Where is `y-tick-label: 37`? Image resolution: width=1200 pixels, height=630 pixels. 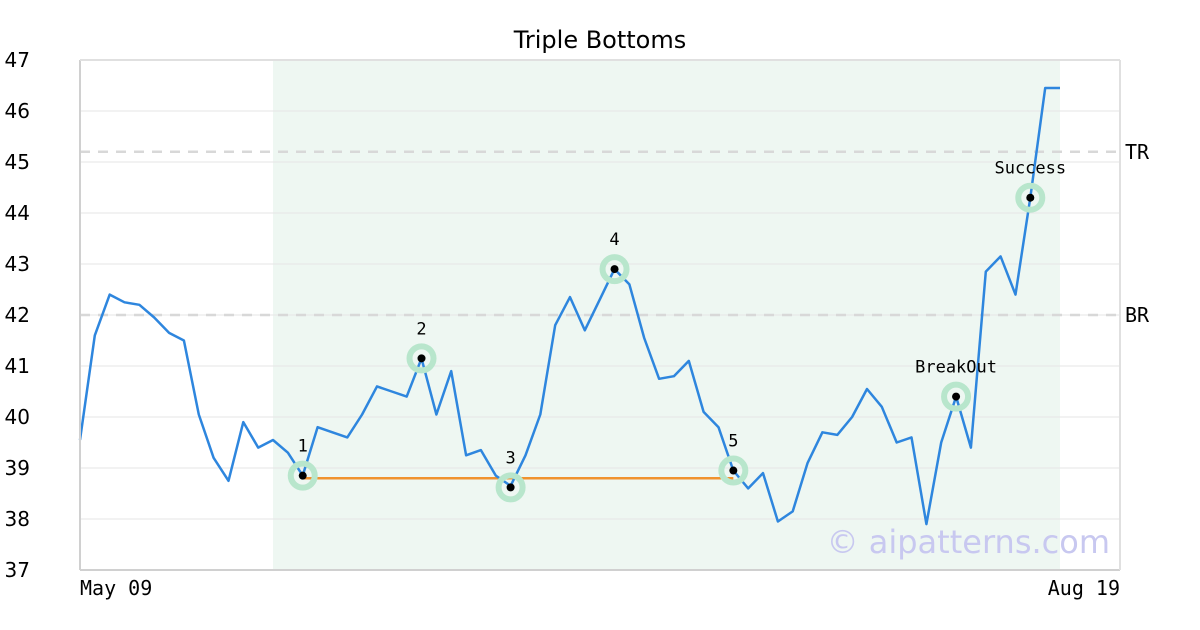 y-tick-label: 37 is located at coordinates (17, 570).